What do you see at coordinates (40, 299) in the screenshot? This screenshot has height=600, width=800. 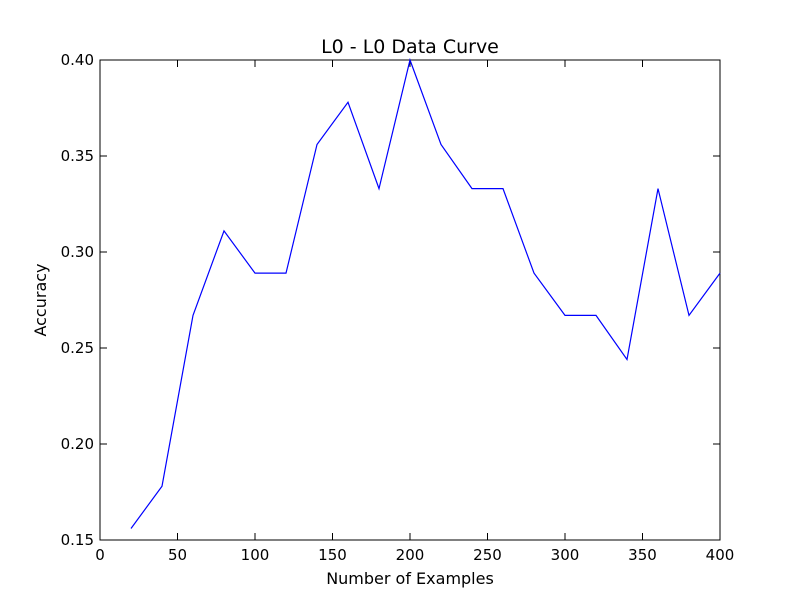 I see `y-axis-label: Accuracy` at bounding box center [40, 299].